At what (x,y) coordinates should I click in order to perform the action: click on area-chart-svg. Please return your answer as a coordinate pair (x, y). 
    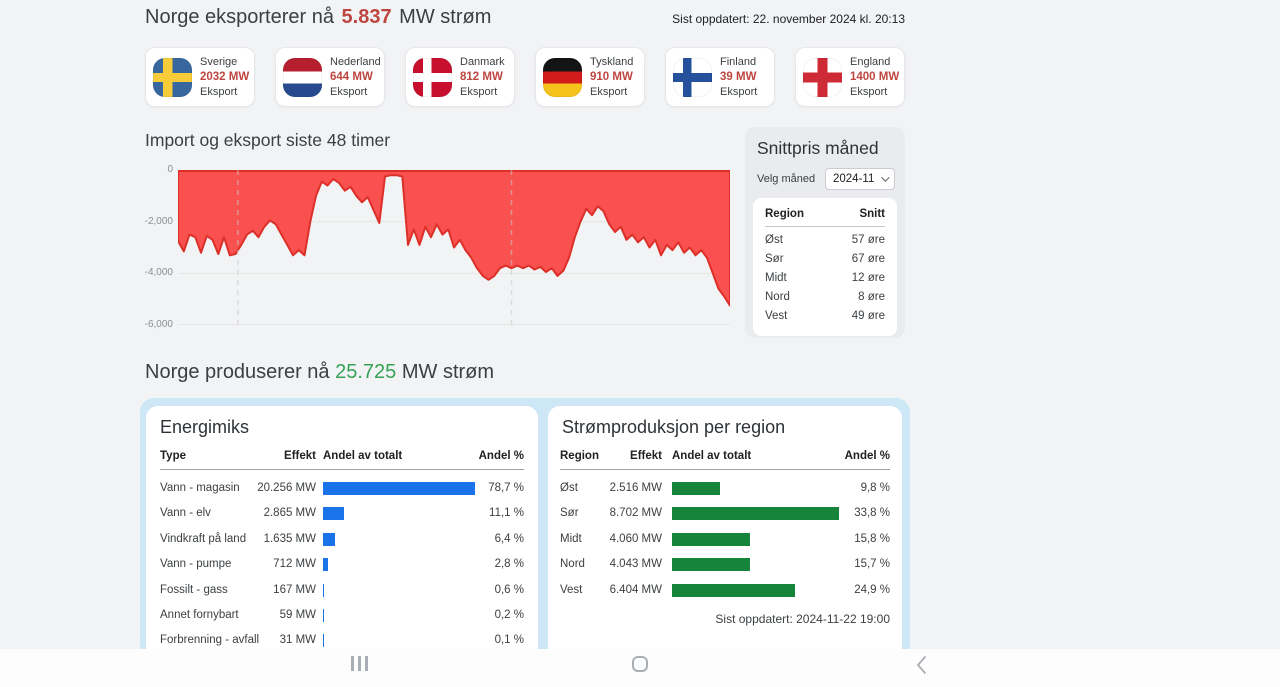
    Looking at the image, I should click on (454, 247).